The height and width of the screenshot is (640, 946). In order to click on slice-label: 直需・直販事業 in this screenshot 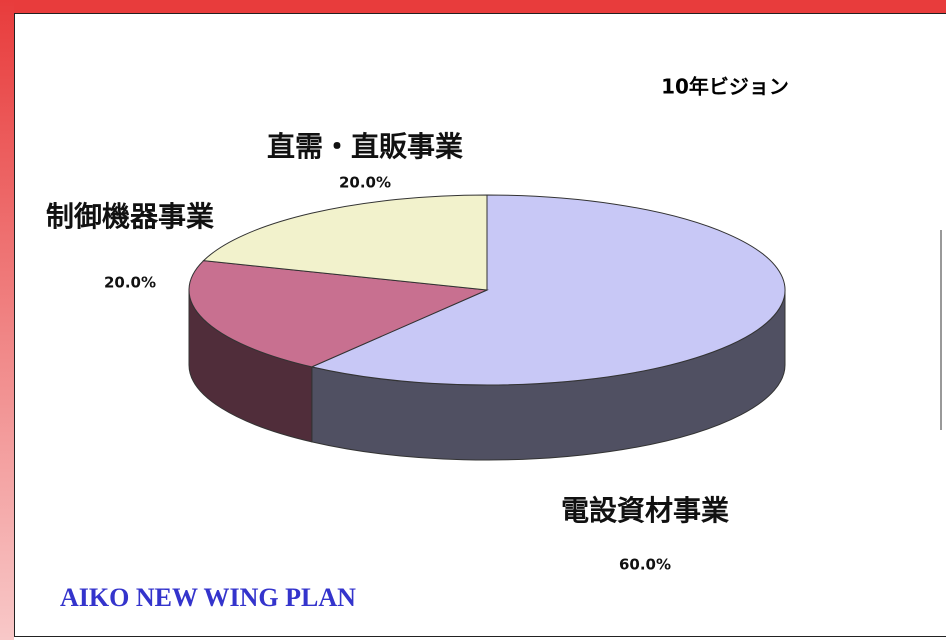, I will do `click(365, 146)`.